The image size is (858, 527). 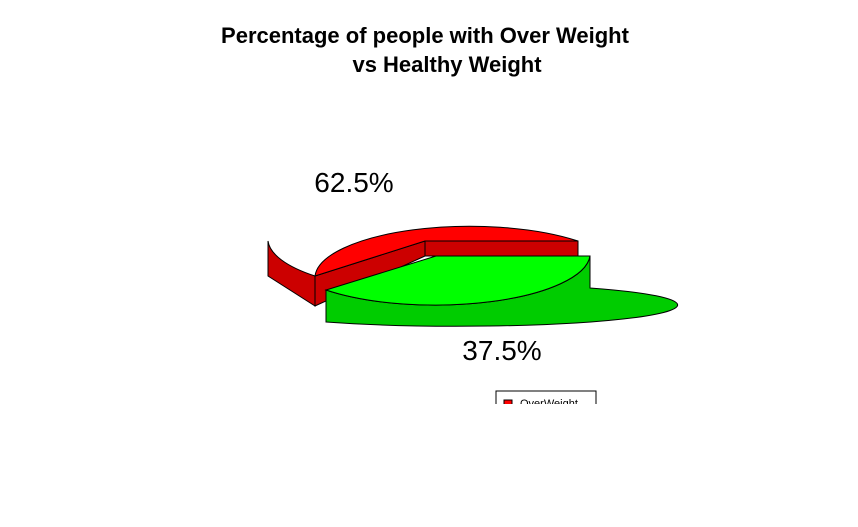 What do you see at coordinates (457, 280) in the screenshot?
I see `slice-healthy-top` at bounding box center [457, 280].